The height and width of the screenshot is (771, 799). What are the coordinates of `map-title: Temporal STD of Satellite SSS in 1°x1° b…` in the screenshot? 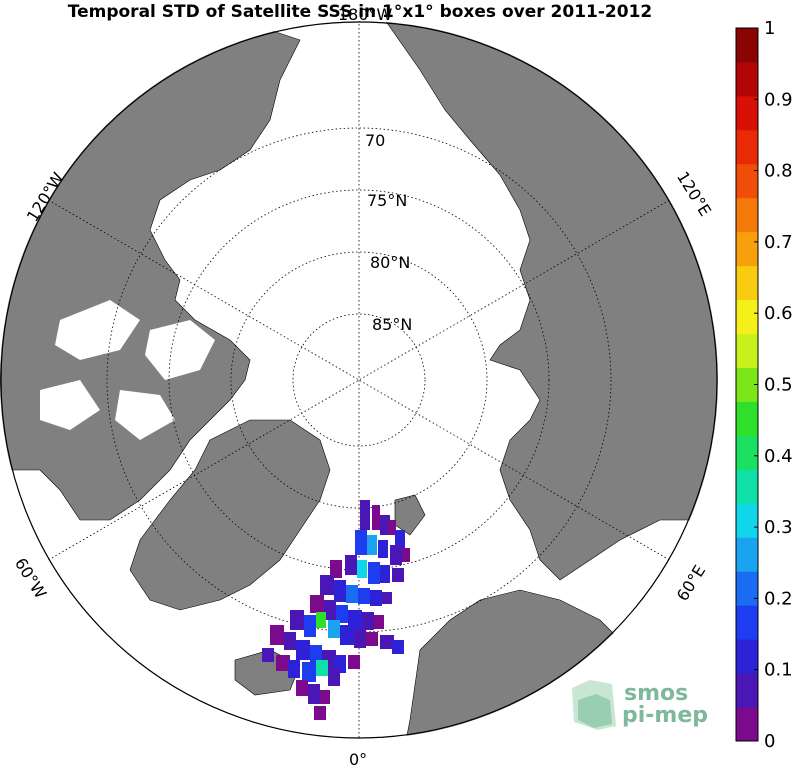 It's located at (360, 12).